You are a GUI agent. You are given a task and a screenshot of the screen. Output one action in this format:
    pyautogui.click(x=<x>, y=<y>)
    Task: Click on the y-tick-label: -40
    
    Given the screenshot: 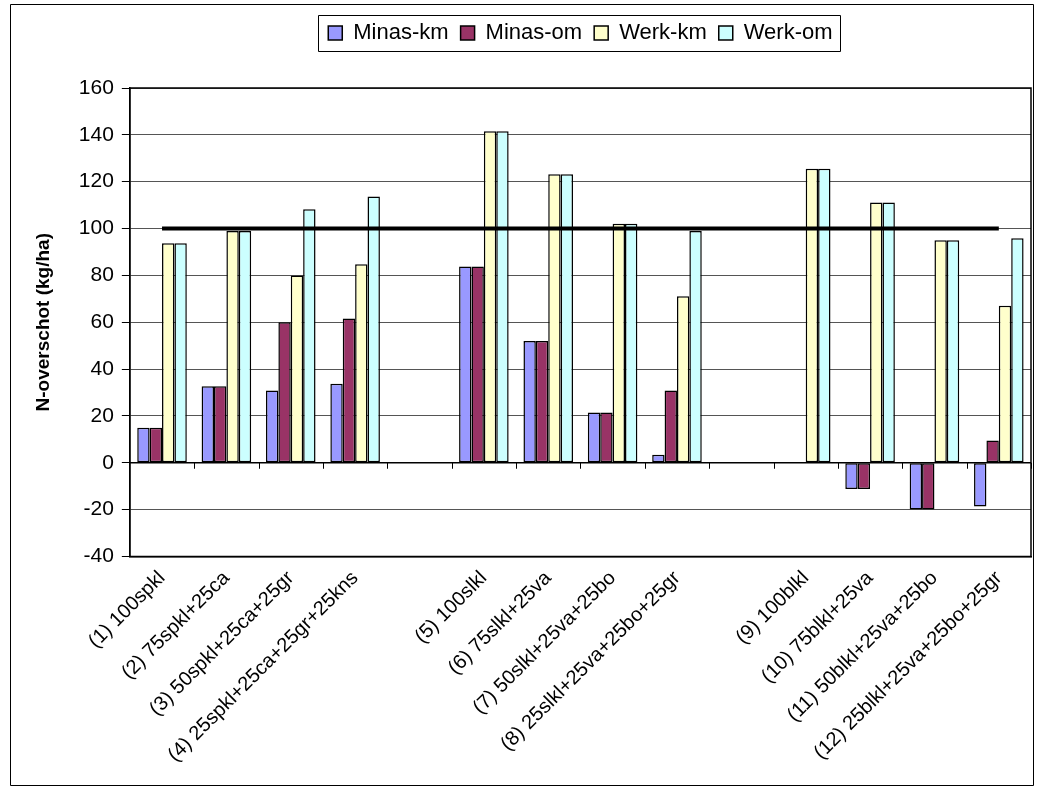 What is the action you would take?
    pyautogui.click(x=98, y=555)
    